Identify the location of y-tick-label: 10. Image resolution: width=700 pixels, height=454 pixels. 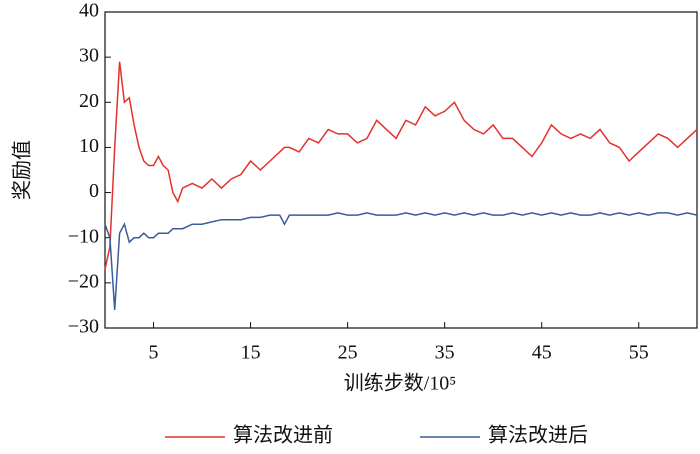
(89, 146).